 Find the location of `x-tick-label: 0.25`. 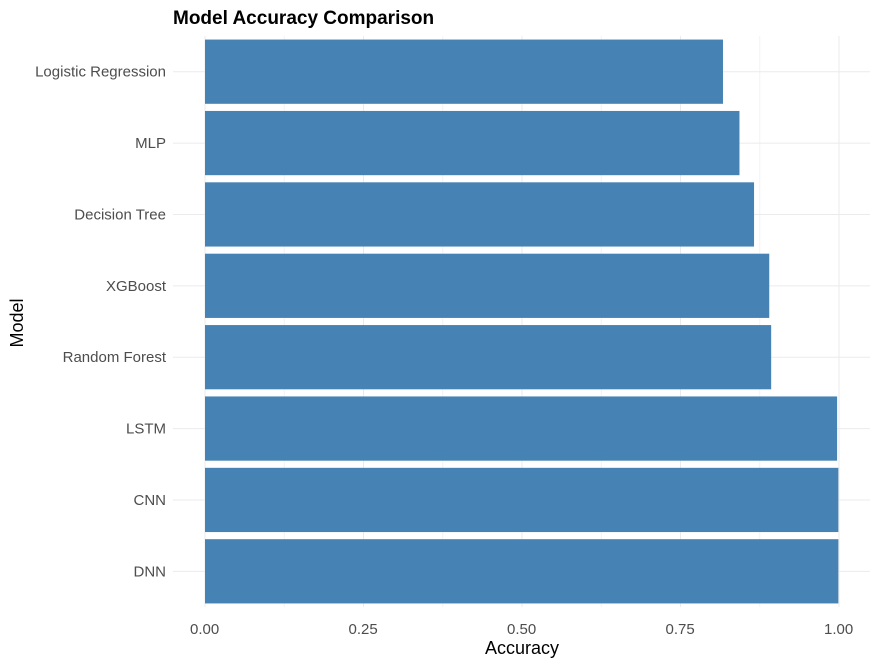

x-tick-label: 0.25 is located at coordinates (363, 629).